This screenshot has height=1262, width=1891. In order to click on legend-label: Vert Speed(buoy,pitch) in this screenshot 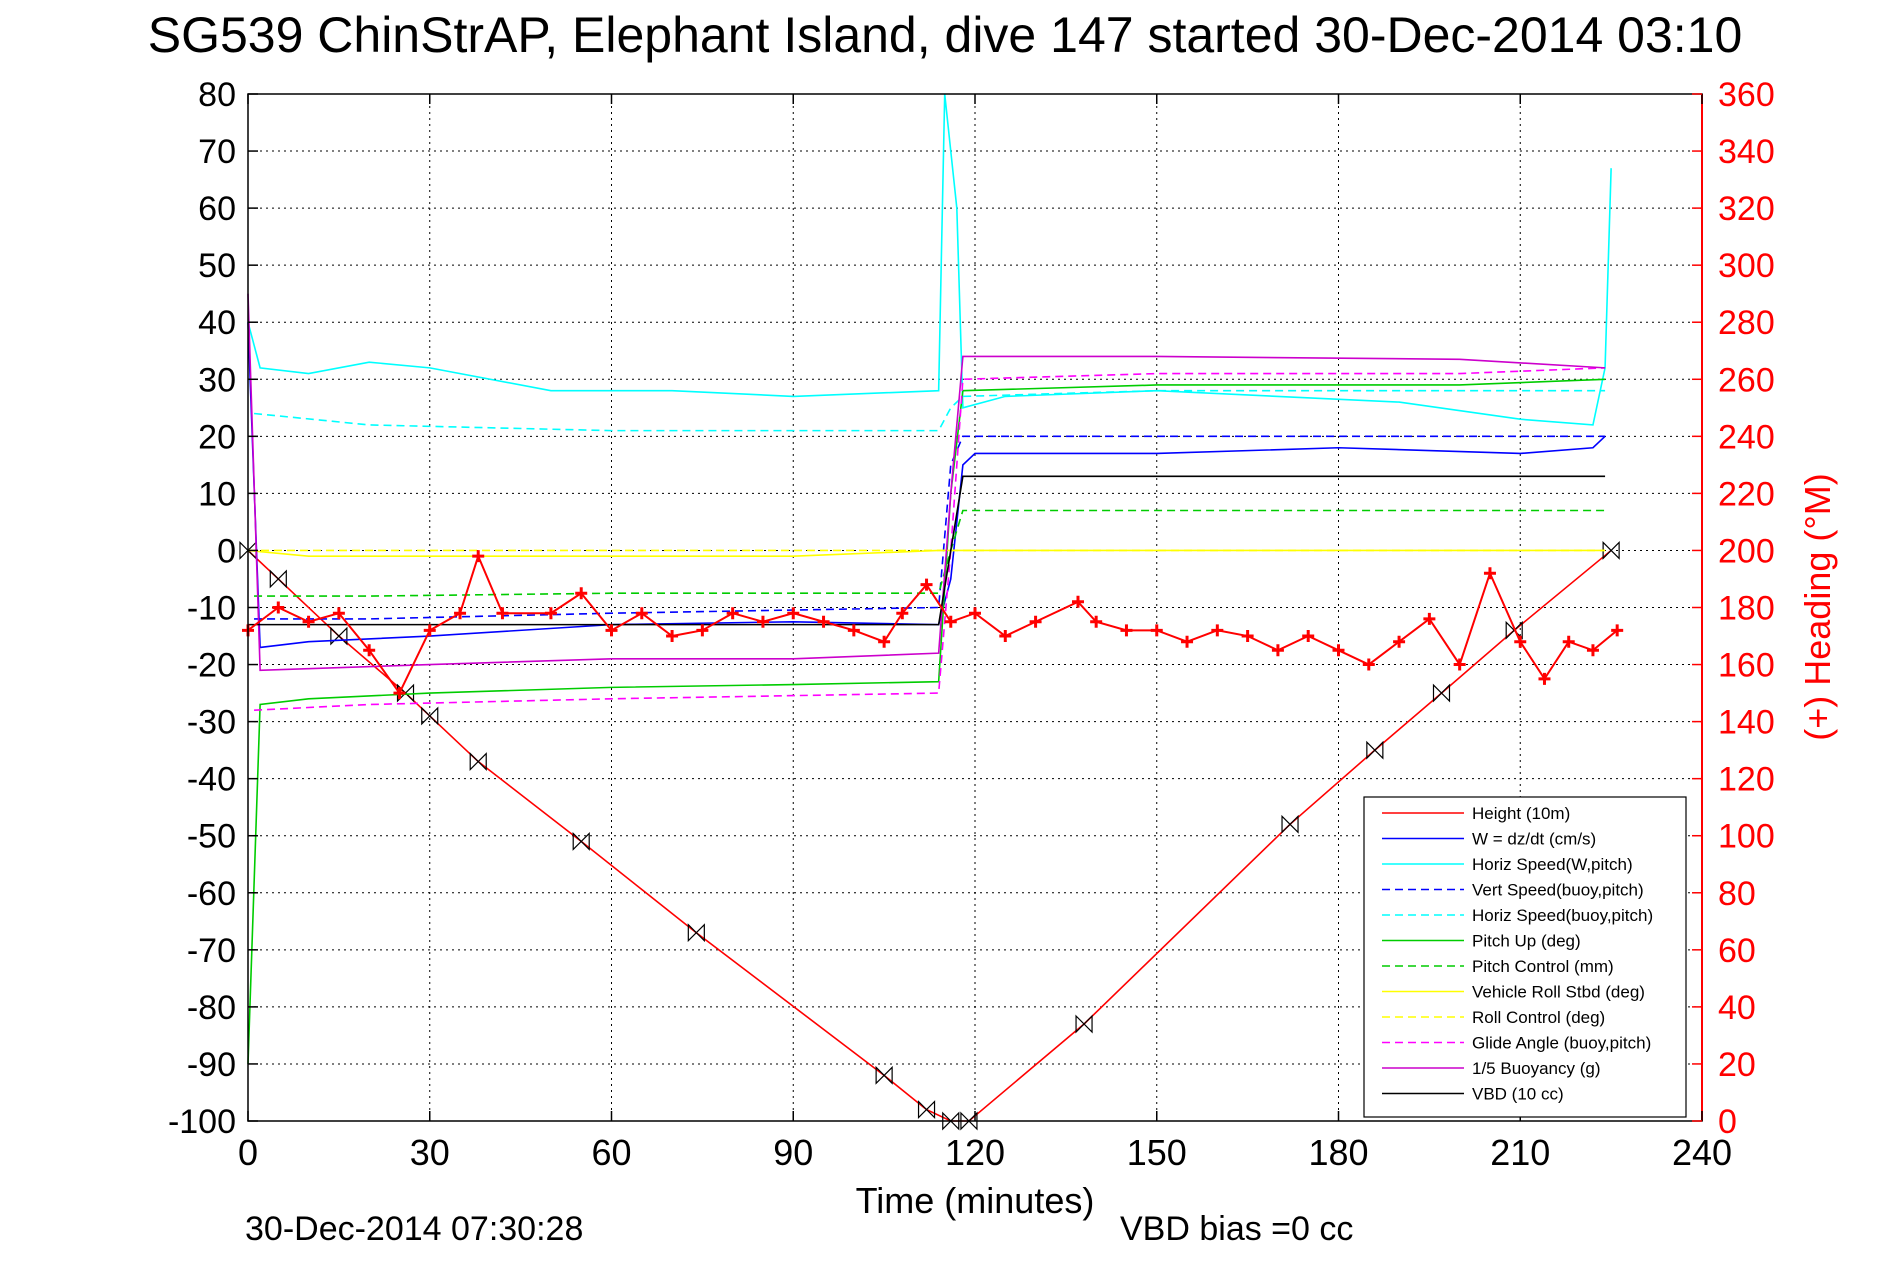, I will do `click(1558, 890)`.